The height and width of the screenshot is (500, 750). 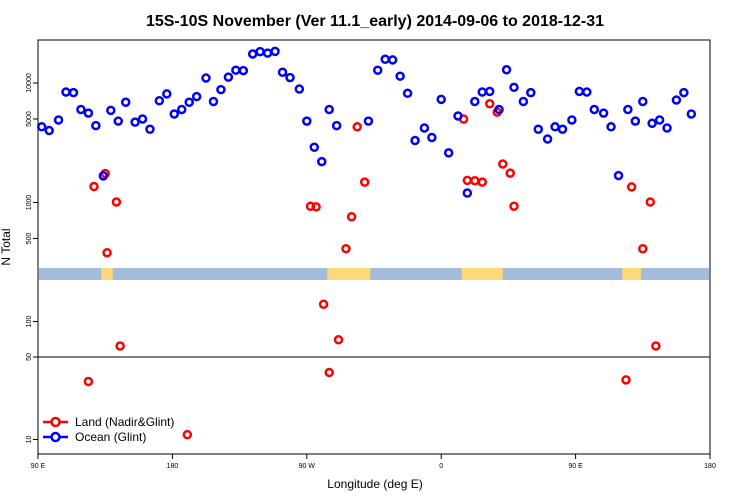 I want to click on legend-land-label: Land (Nadir&Glint), so click(x=124, y=422).